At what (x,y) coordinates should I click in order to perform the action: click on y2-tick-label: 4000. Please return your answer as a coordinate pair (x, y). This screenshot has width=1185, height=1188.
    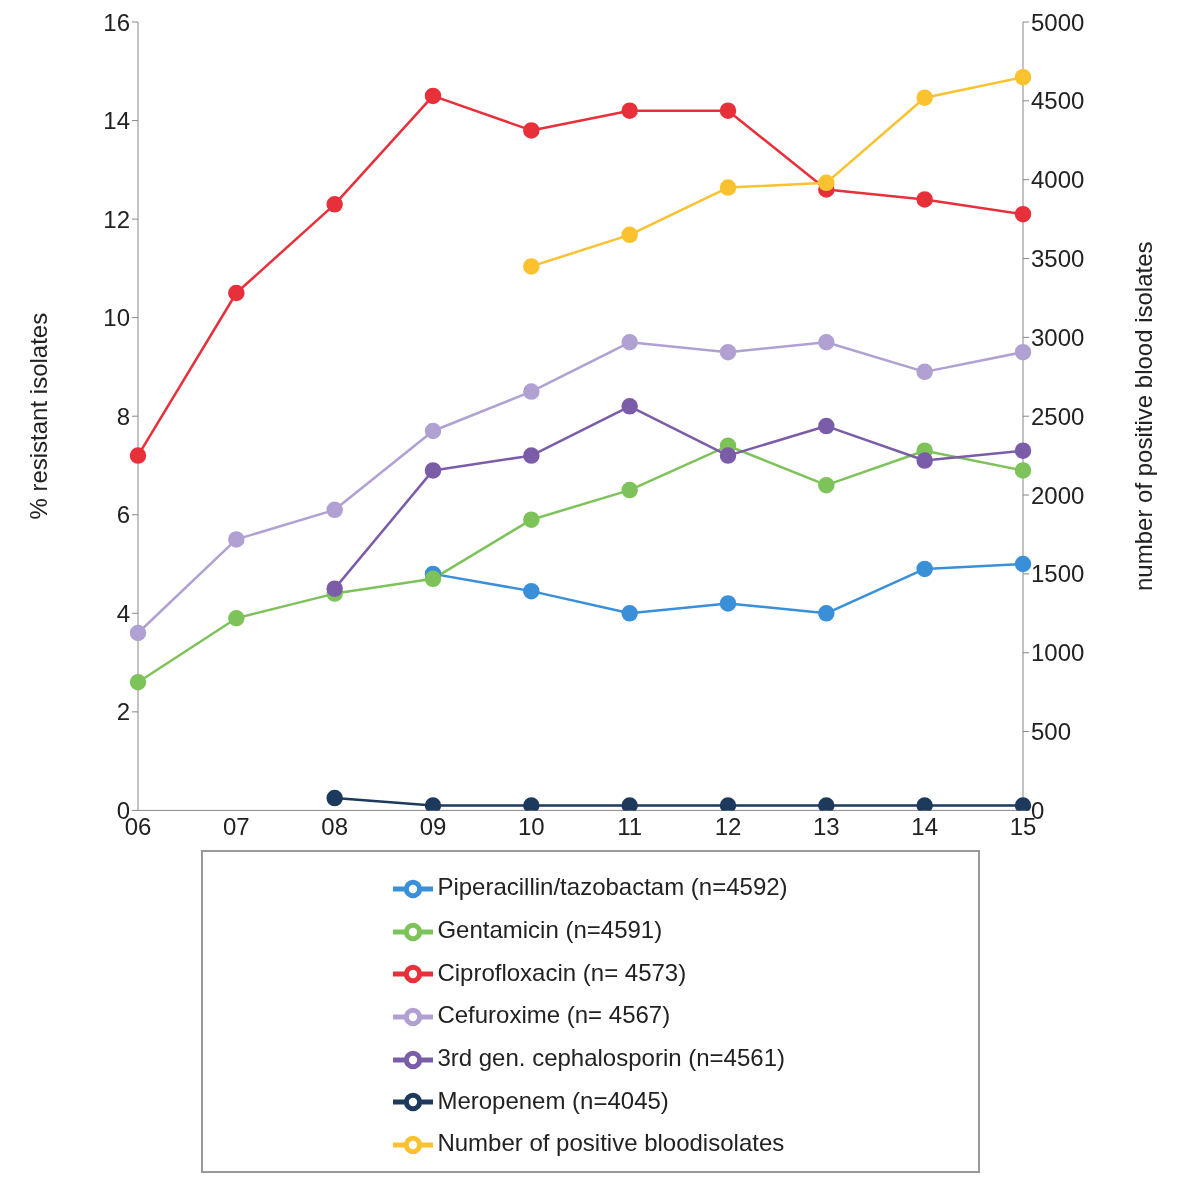
    Looking at the image, I should click on (1058, 180).